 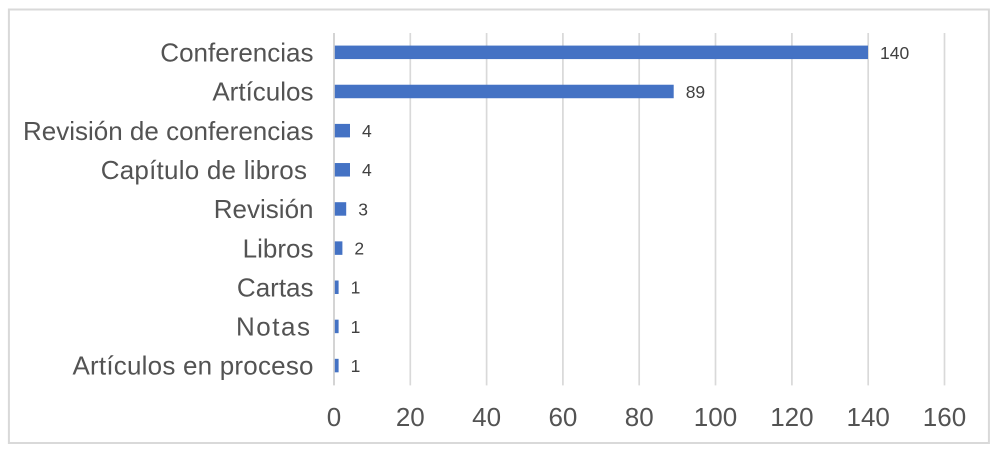 What do you see at coordinates (639, 417) in the screenshot?
I see `svg-text: 80` at bounding box center [639, 417].